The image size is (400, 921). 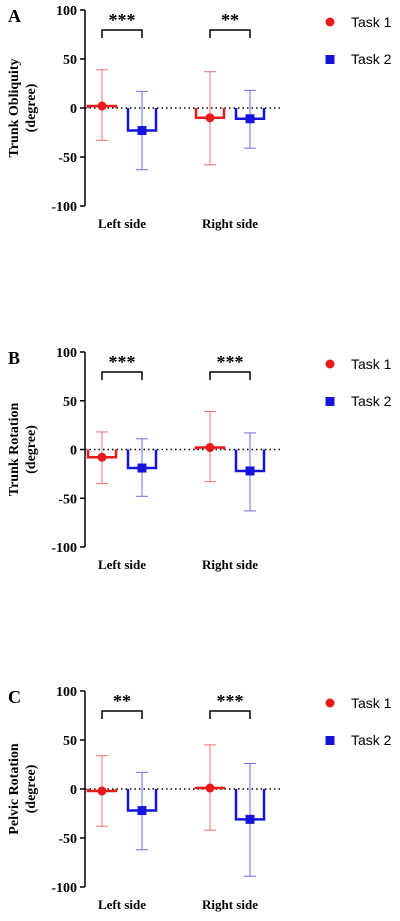 I want to click on y-axis-label: Pelvic Rotation (degree), so click(x=23, y=789).